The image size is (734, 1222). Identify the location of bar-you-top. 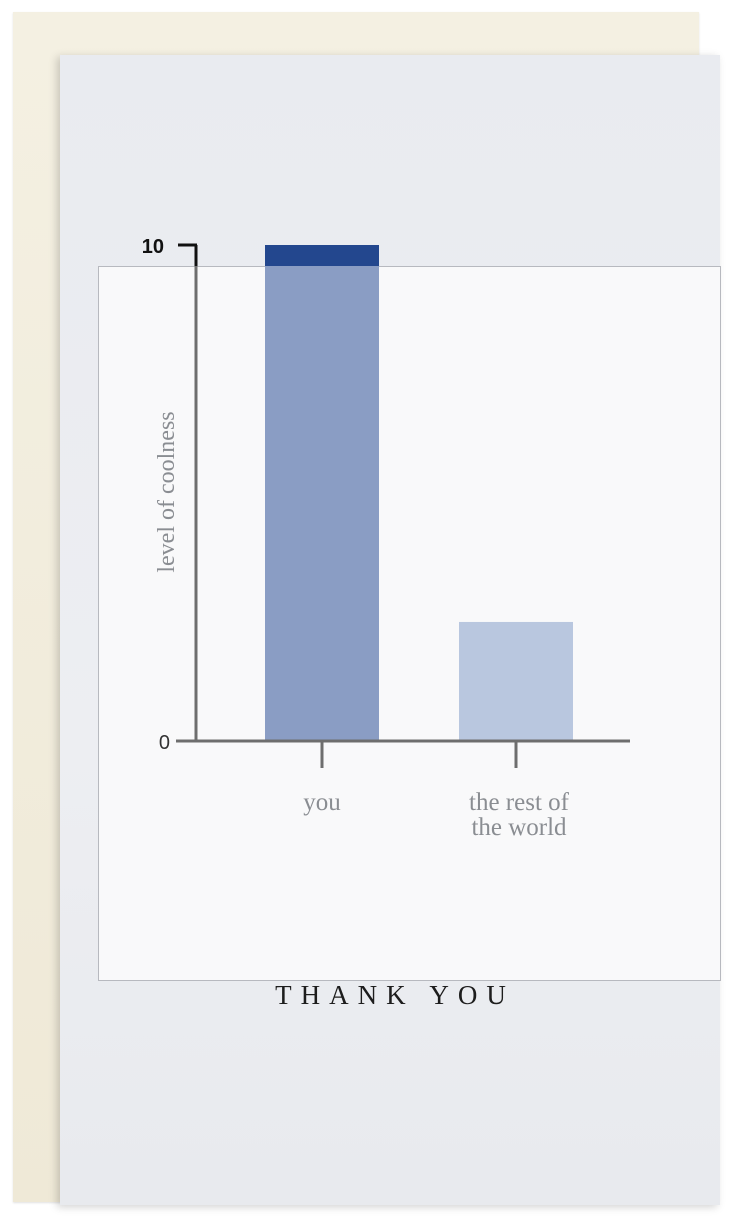
(322, 255).